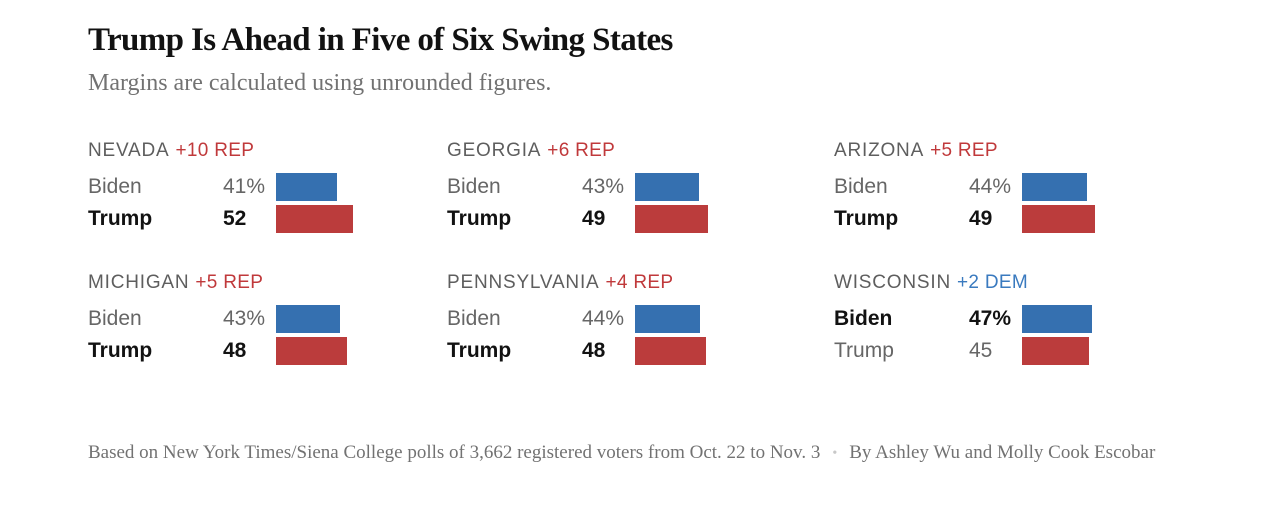 Image resolution: width=1280 pixels, height=529 pixels. I want to click on state-panel-georgia: GEORGIA +6 REP Biden 43% Trump 49, so click(627, 195).